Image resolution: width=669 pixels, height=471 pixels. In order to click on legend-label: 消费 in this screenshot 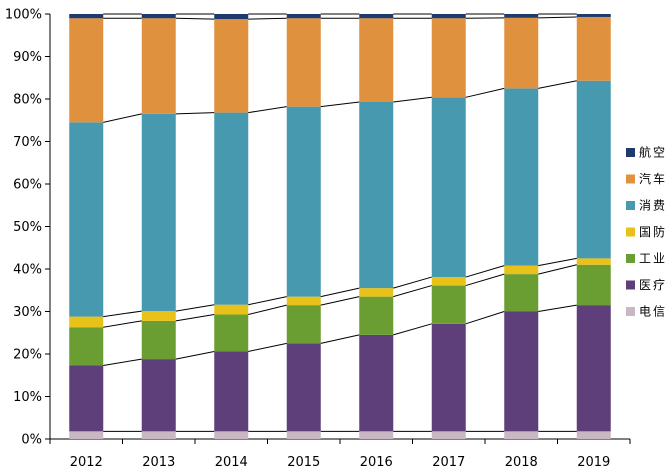, I will do `click(653, 206)`.